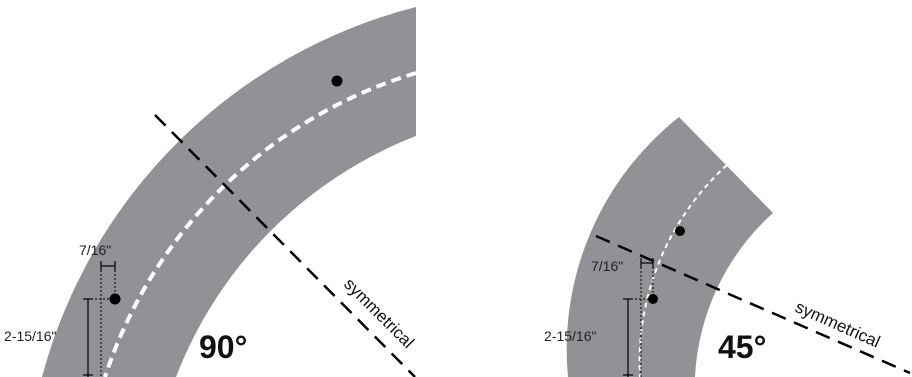 The height and width of the screenshot is (377, 912). Describe the element at coordinates (837, 324) in the screenshot. I see `symmetry-label-45: symmetrical` at that location.